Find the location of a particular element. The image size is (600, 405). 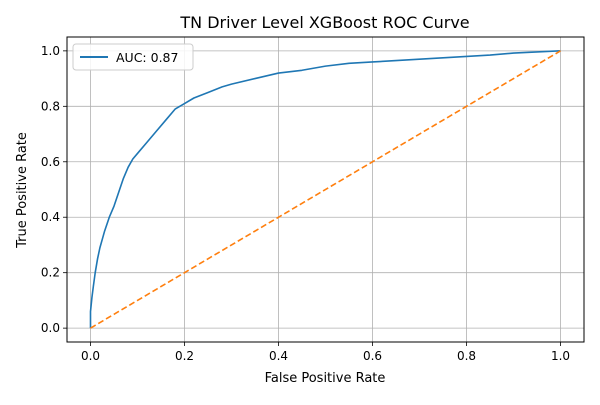

x-tick-label: 0.8 is located at coordinates (466, 356).